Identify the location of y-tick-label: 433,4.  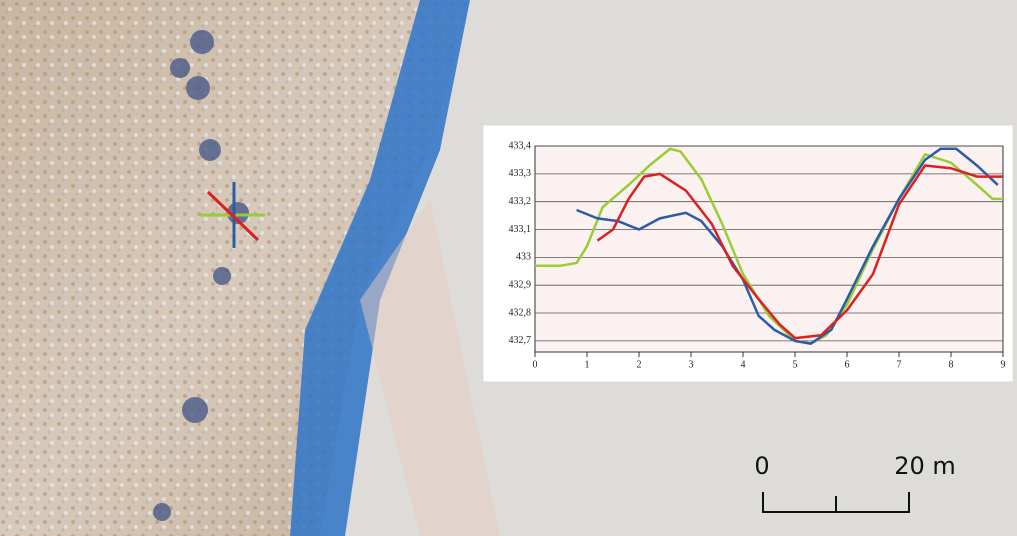
(520, 145).